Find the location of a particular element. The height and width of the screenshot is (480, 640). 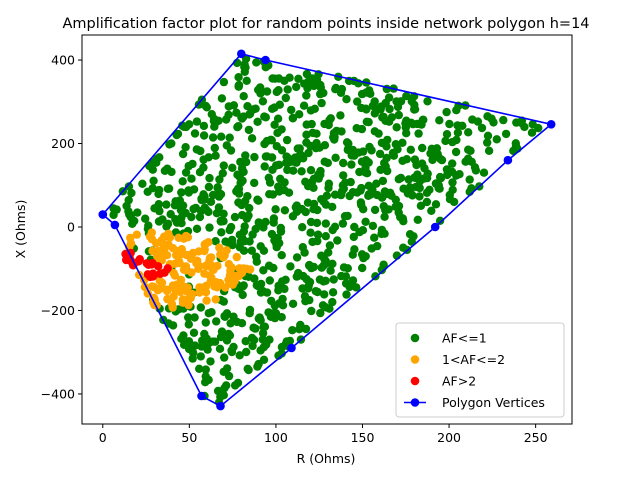

x-tick-label: 150 is located at coordinates (363, 437).